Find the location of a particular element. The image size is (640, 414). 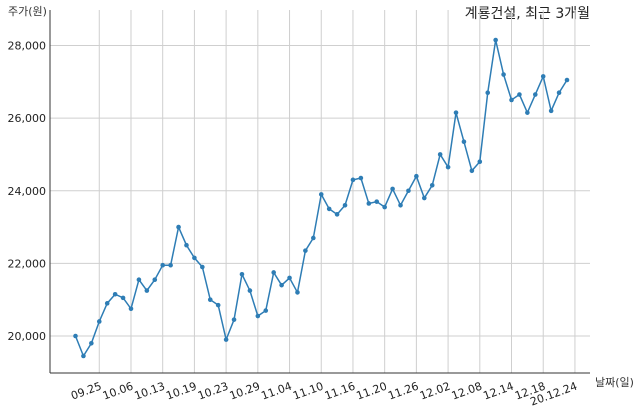

x-axis-label: 날짜(일) is located at coordinates (614, 382).